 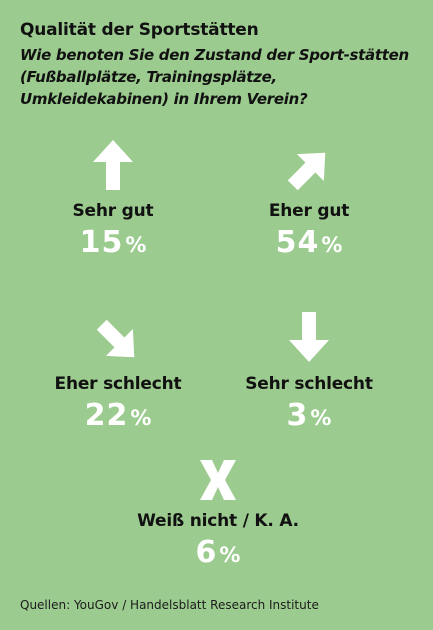 What do you see at coordinates (139, 30) in the screenshot?
I see `chart-title: Qualität der Sportstätten` at bounding box center [139, 30].